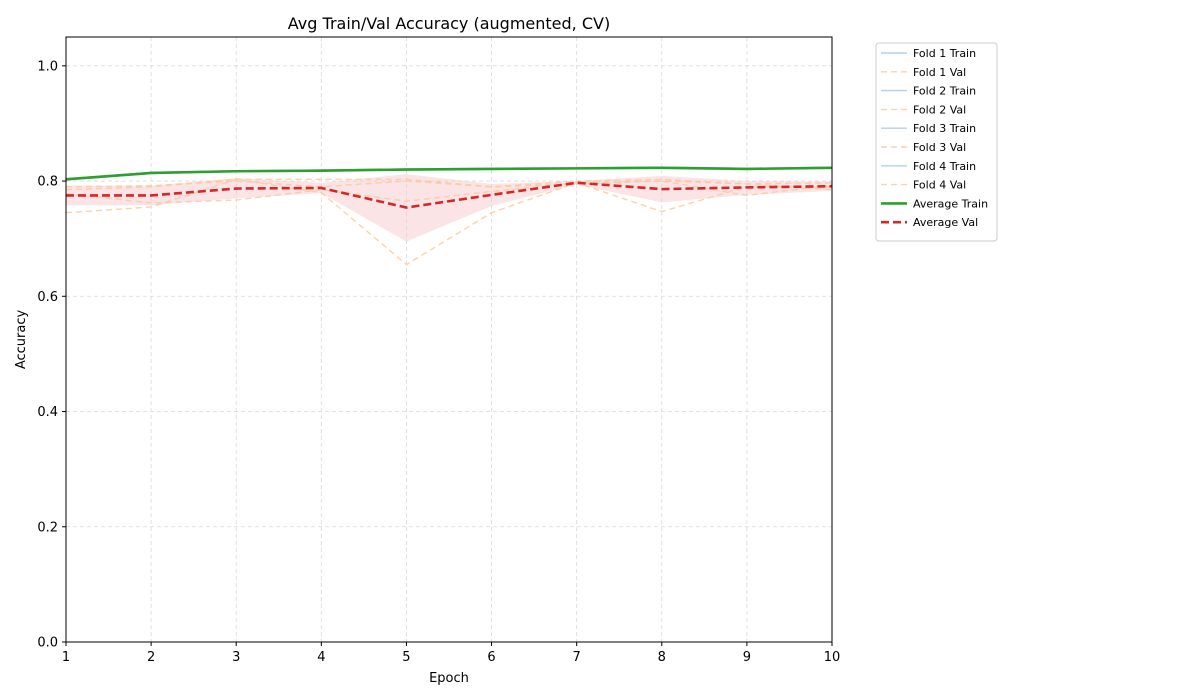 This screenshot has height=700, width=1200. What do you see at coordinates (151, 657) in the screenshot?
I see `x-tick-label: 2` at bounding box center [151, 657].